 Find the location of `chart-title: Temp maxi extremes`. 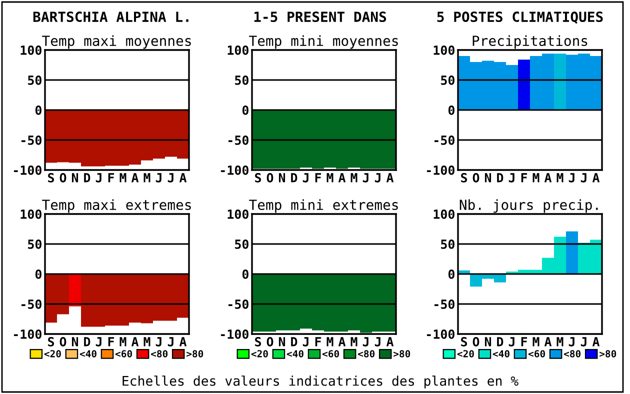

chart-title: Temp maxi extremes is located at coordinates (116, 206).